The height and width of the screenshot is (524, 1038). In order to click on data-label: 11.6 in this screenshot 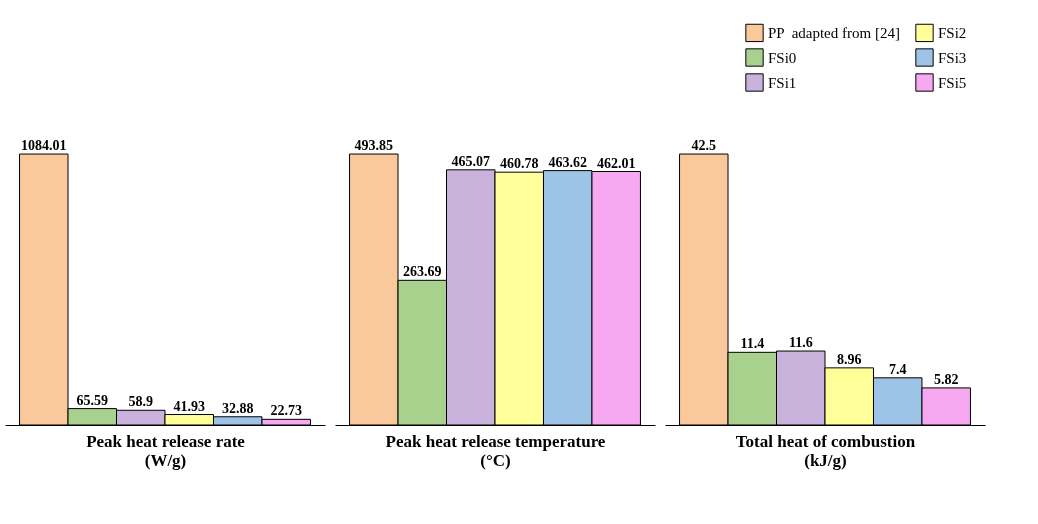, I will do `click(800, 343)`.